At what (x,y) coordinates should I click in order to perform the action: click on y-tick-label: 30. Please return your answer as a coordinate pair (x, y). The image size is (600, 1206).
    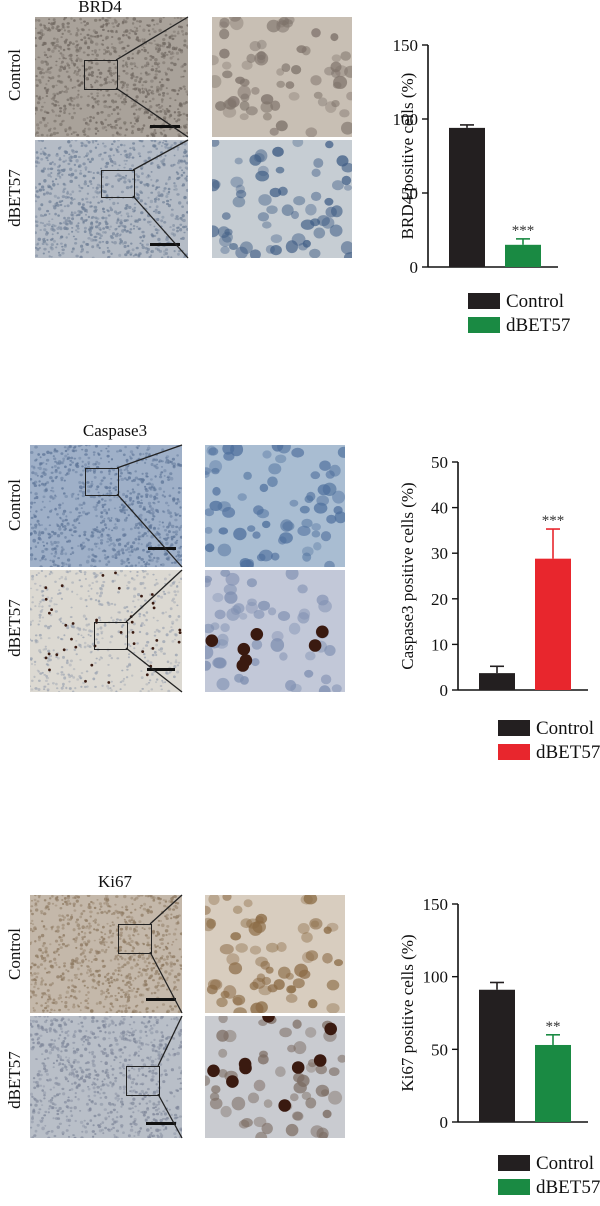
    Looking at the image, I should click on (439, 553).